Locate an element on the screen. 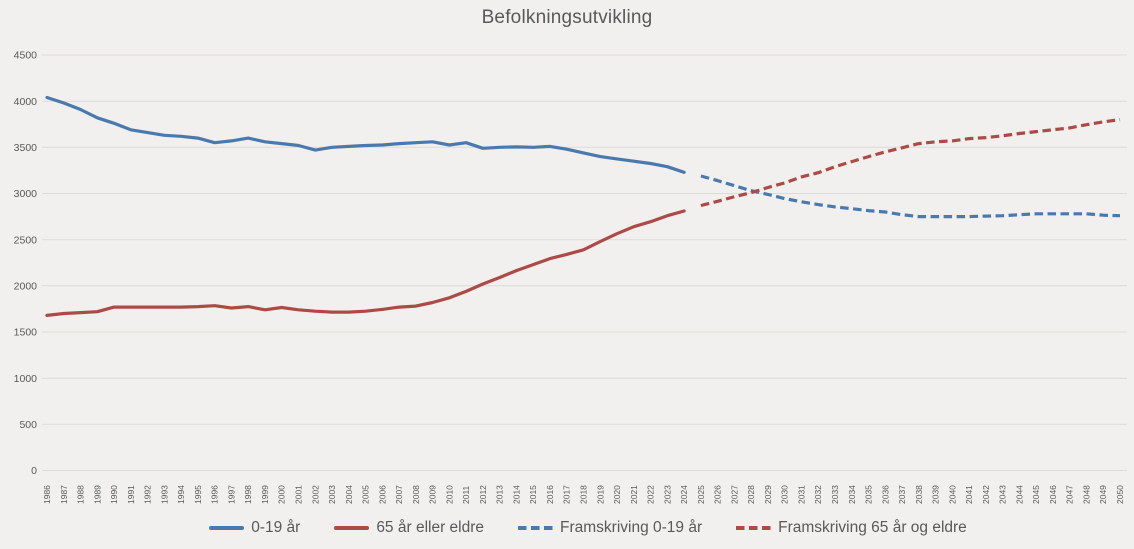 The image size is (1134, 549). series-line-65-r-eller-eldre is located at coordinates (365, 263).